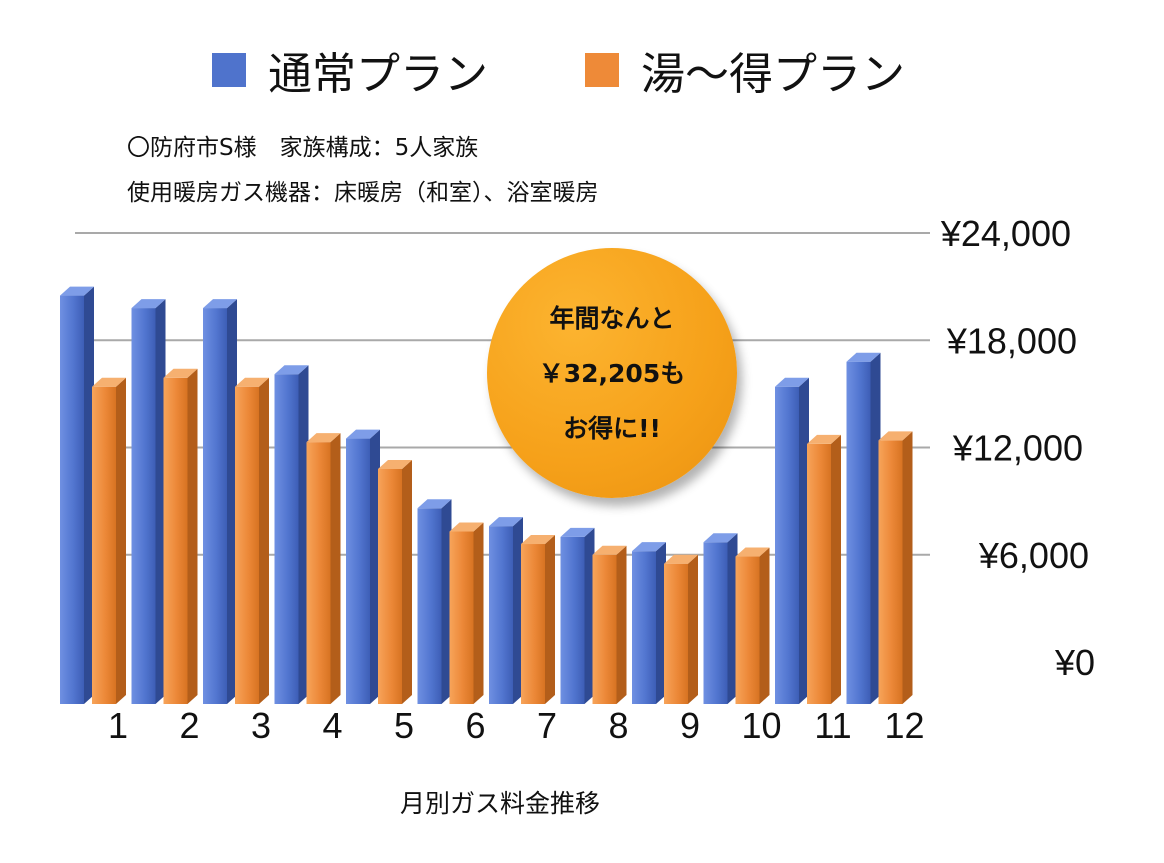 This screenshot has height=863, width=1164. I want to click on customer-info-text: 〇防府市S様 家族構成：5人家族, so click(303, 148).